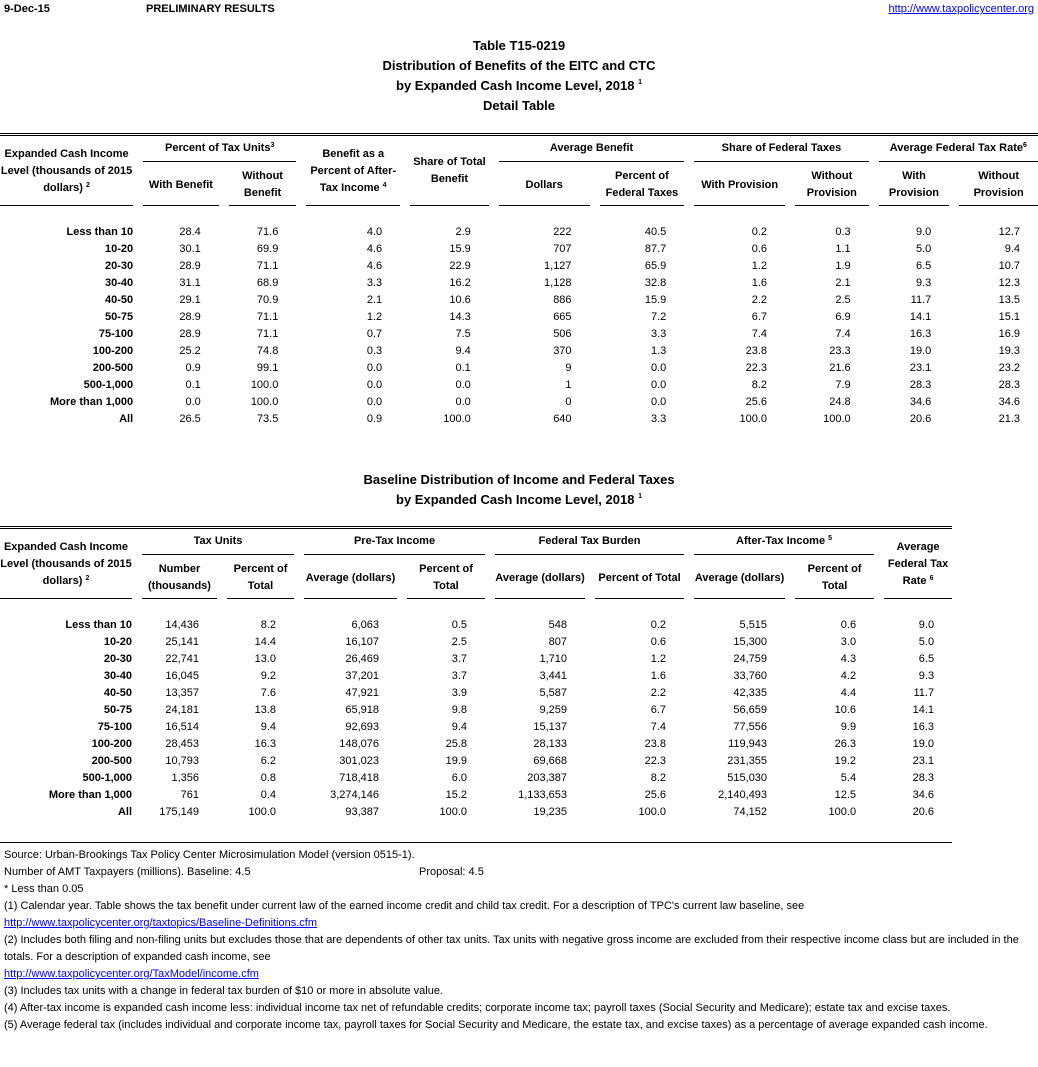 The image size is (1038, 1067). What do you see at coordinates (547, 778) in the screenshot?
I see `table-cell: 203,387` at bounding box center [547, 778].